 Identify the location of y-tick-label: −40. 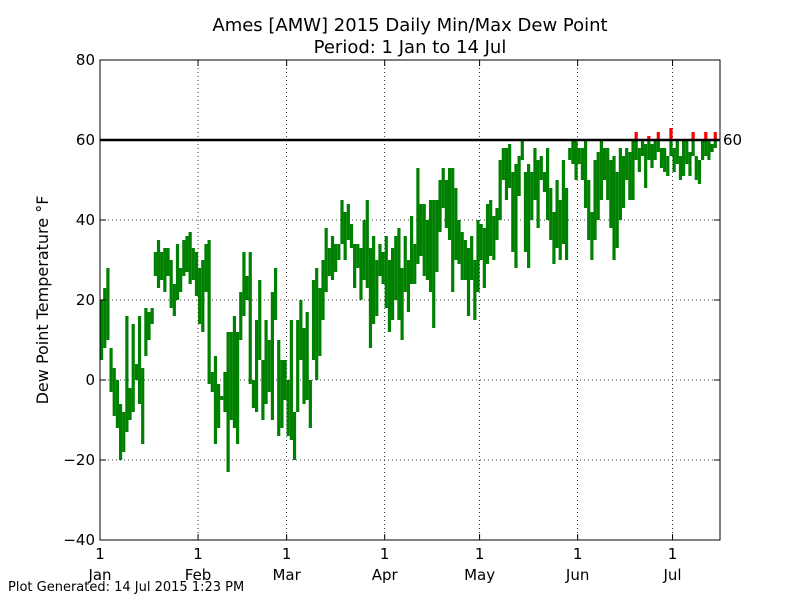
(79, 540).